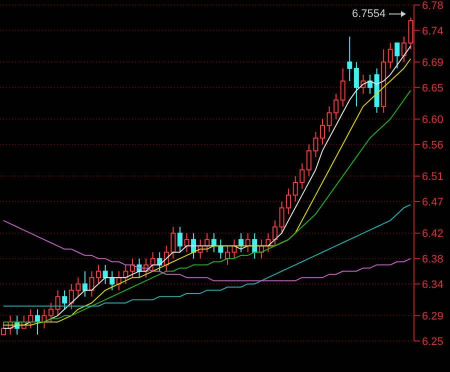 Image resolution: width=450 pixels, height=372 pixels. What do you see at coordinates (433, 177) in the screenshot?
I see `y-tick-label: 6.51` at bounding box center [433, 177].